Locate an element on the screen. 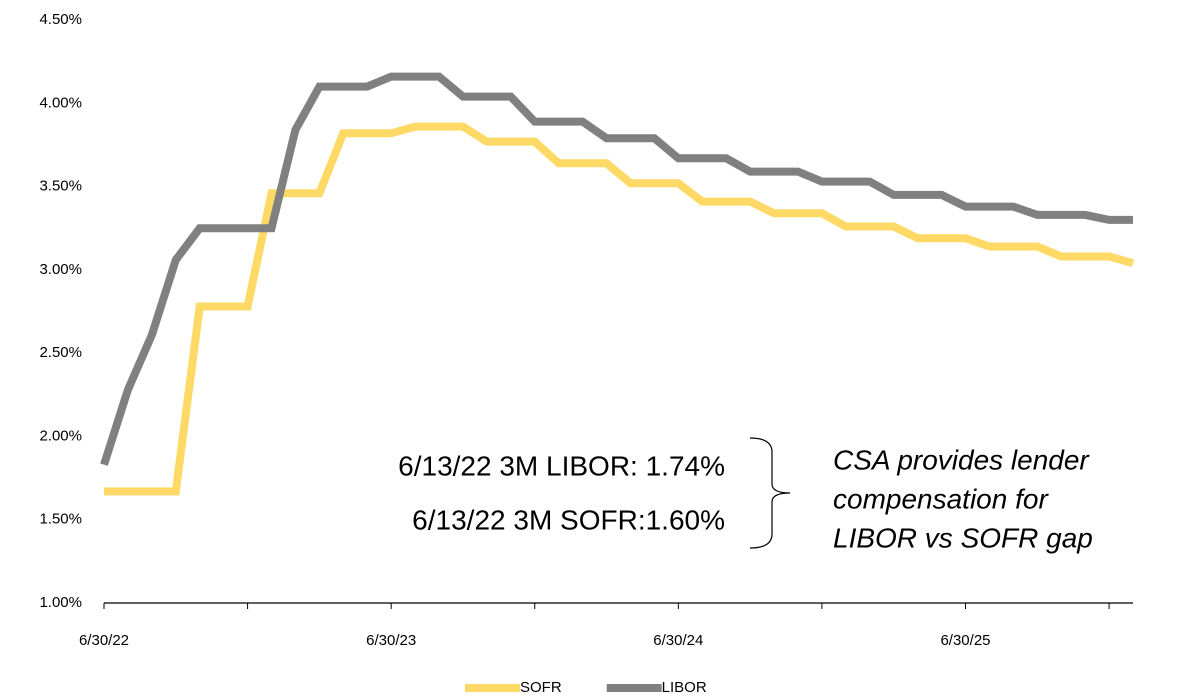  legend-label: LIBOR is located at coordinates (684, 687).